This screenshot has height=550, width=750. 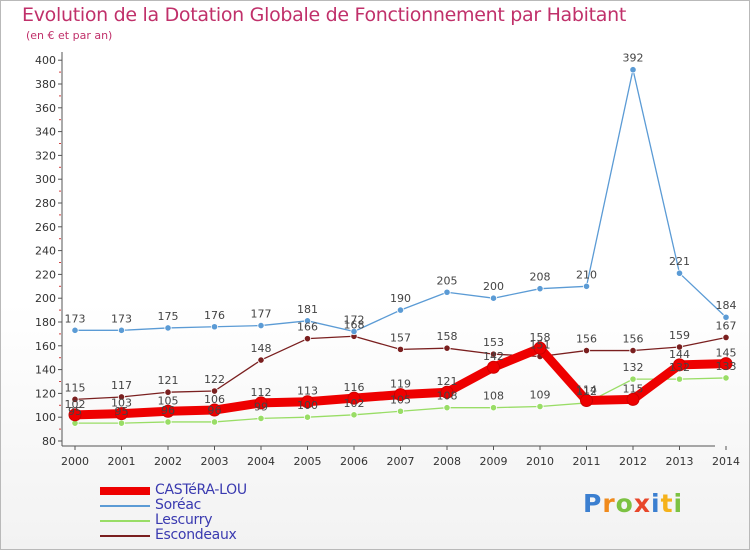 I want to click on data-label: 132, so click(x=679, y=367).